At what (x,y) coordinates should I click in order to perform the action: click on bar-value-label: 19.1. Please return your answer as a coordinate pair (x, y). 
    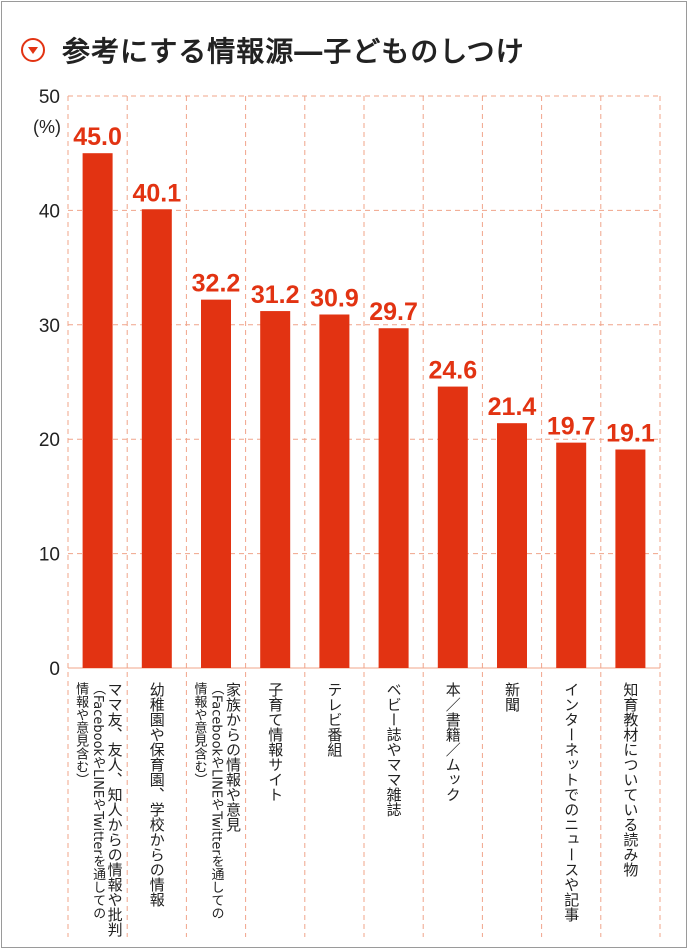
    Looking at the image, I should click on (630, 433).